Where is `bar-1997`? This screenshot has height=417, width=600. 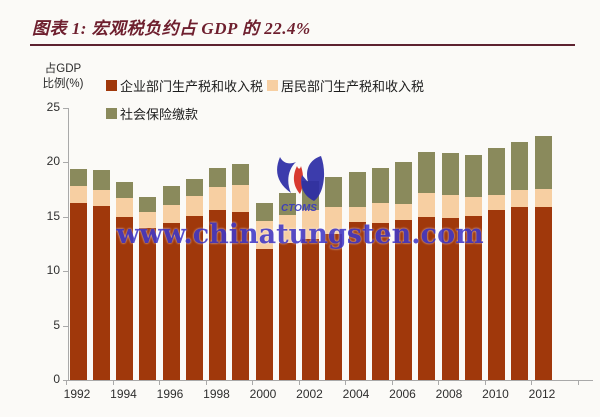
bar-1997 is located at coordinates (194, 279).